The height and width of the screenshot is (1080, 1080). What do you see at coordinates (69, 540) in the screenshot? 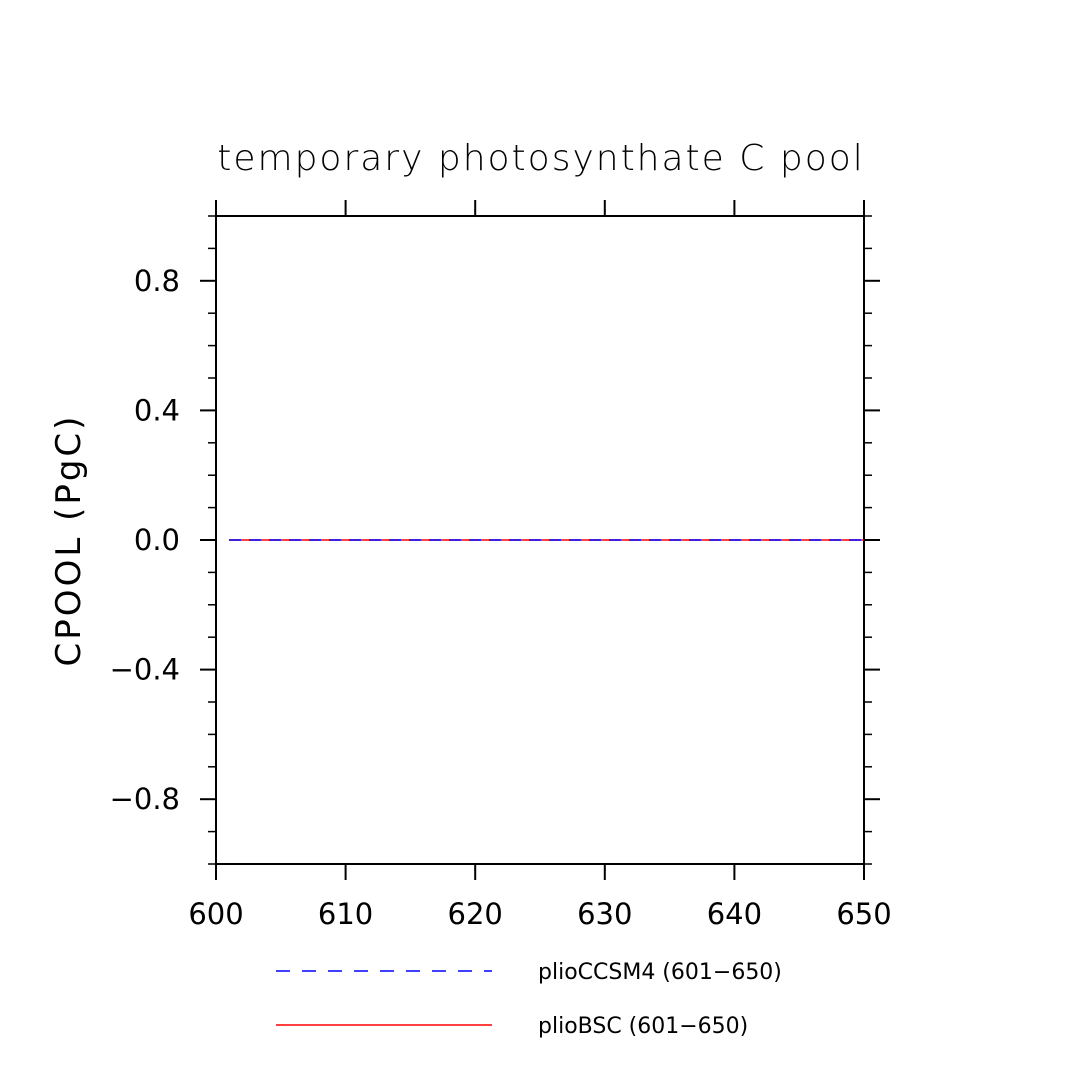
I see `y-axis-label: CPOOL (PgC)` at bounding box center [69, 540].